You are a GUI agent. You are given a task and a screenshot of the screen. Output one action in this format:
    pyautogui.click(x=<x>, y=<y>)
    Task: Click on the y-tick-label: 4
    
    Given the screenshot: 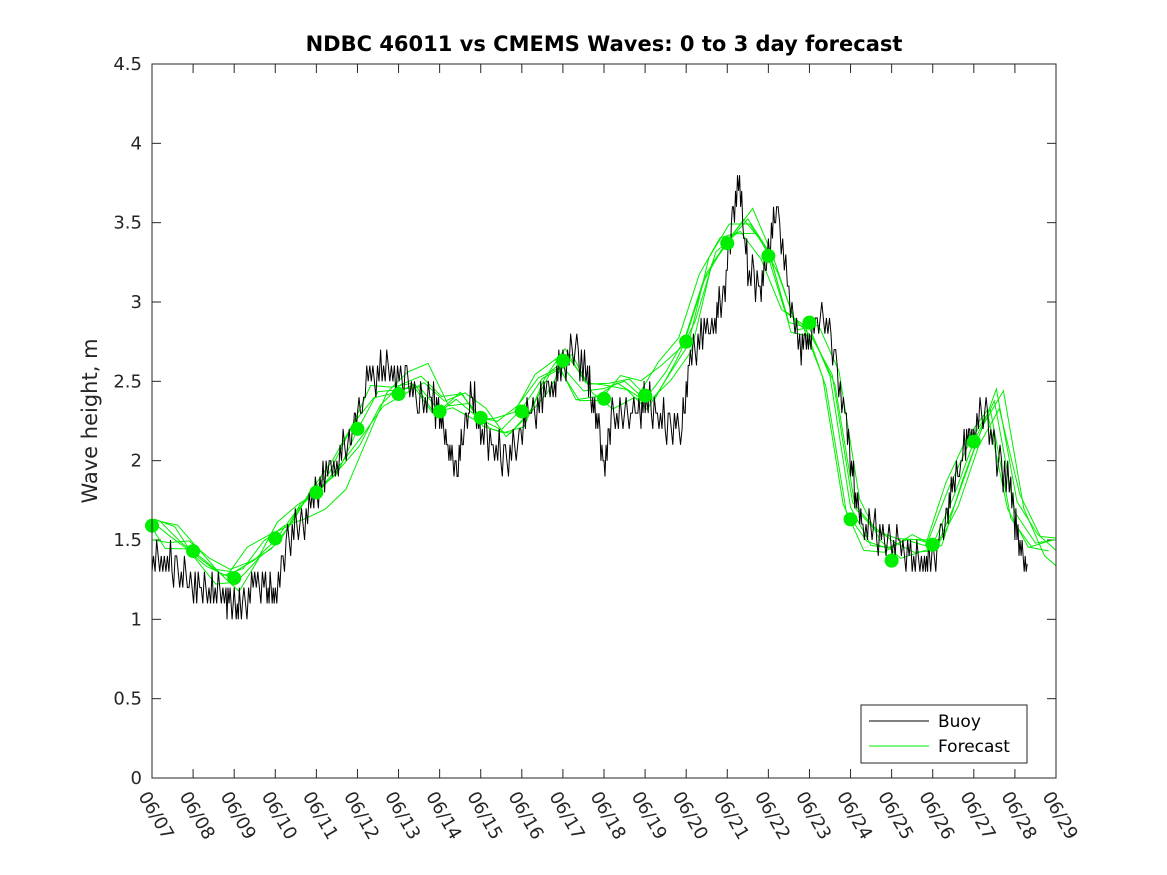 What is the action you would take?
    pyautogui.click(x=136, y=143)
    